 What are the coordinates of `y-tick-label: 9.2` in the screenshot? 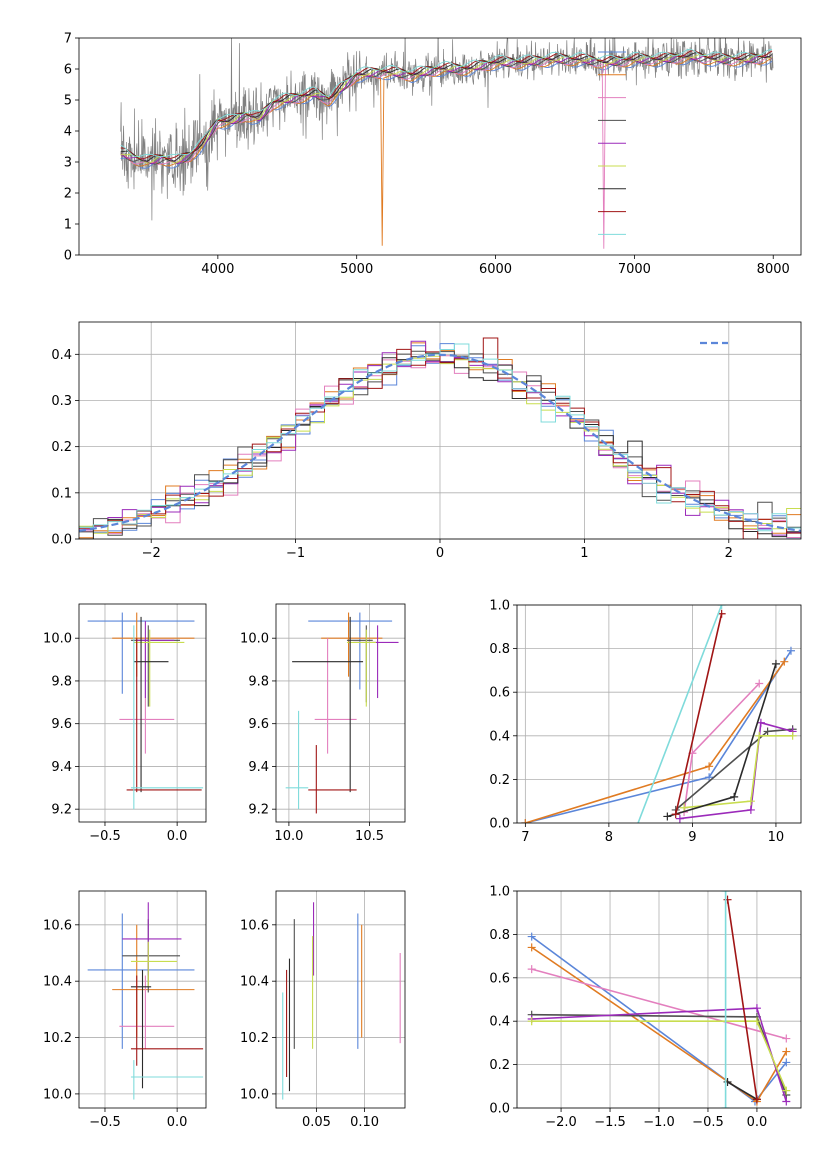 It's located at (258, 810).